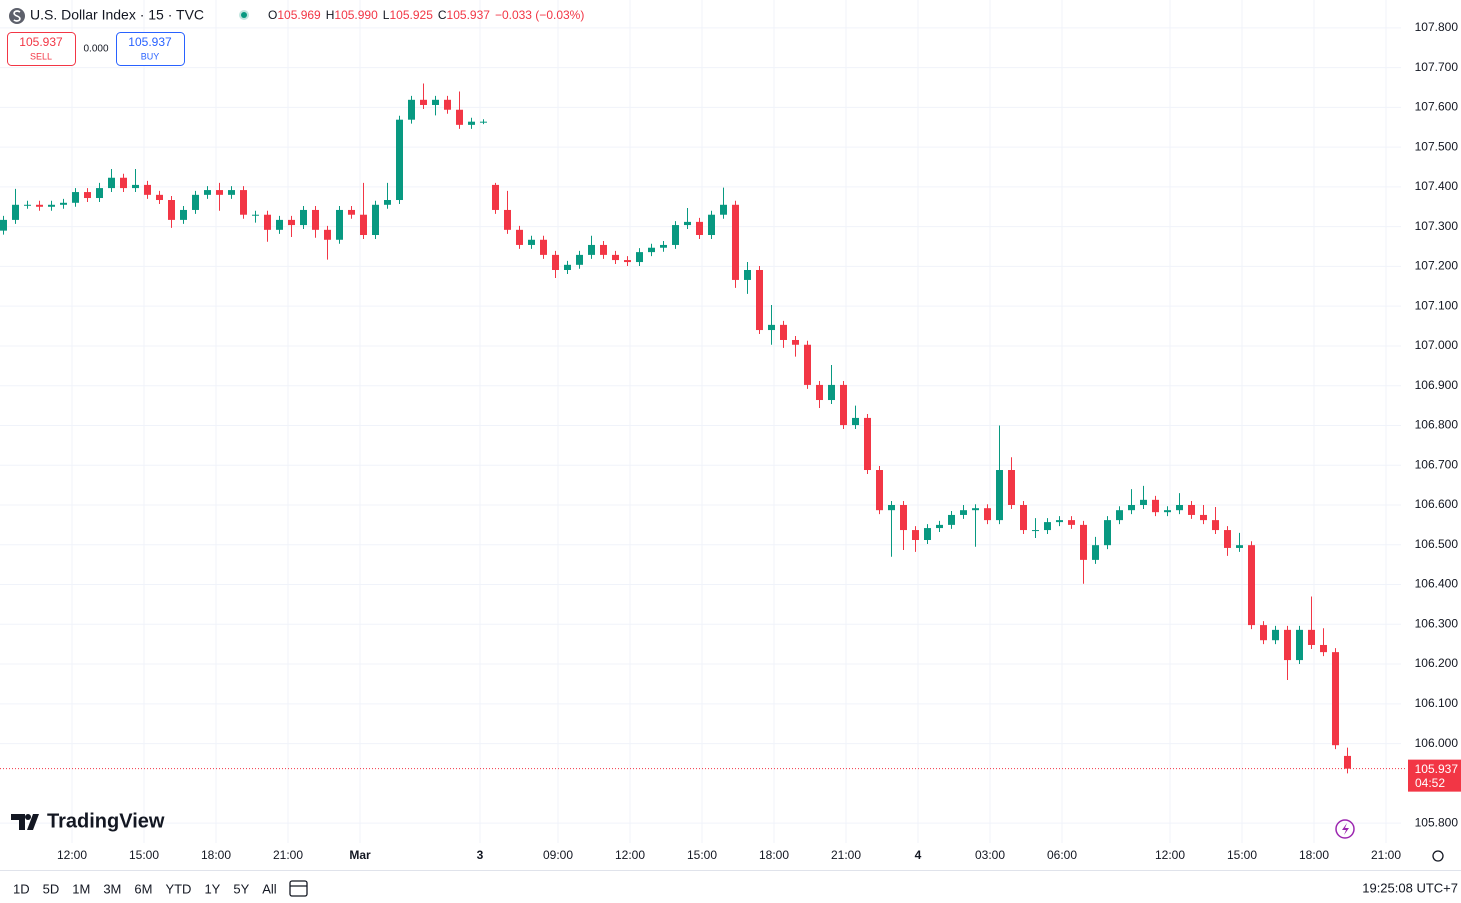  I want to click on y-tick-label: 107.600, so click(1437, 107).